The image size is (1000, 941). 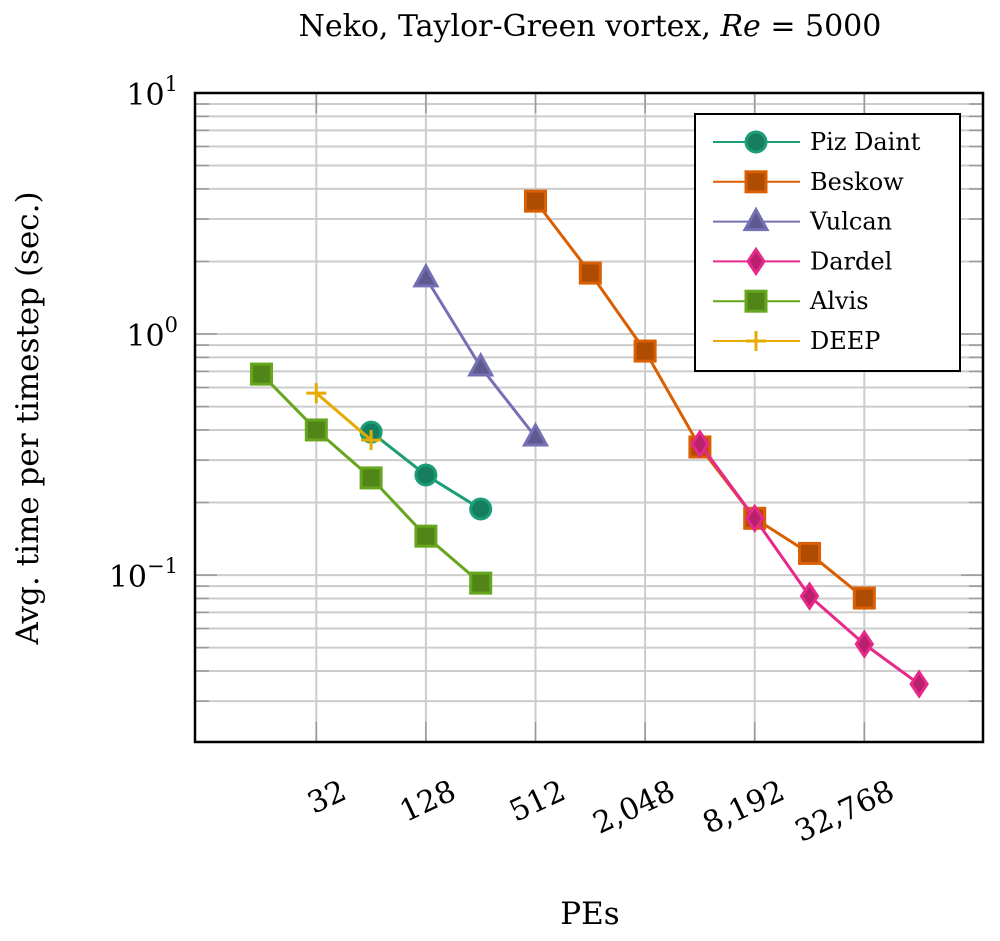 I want to click on legend-entries: Piz Daint Beskow Vulcan Dardel Alvis DEEP, so click(x=817, y=241).